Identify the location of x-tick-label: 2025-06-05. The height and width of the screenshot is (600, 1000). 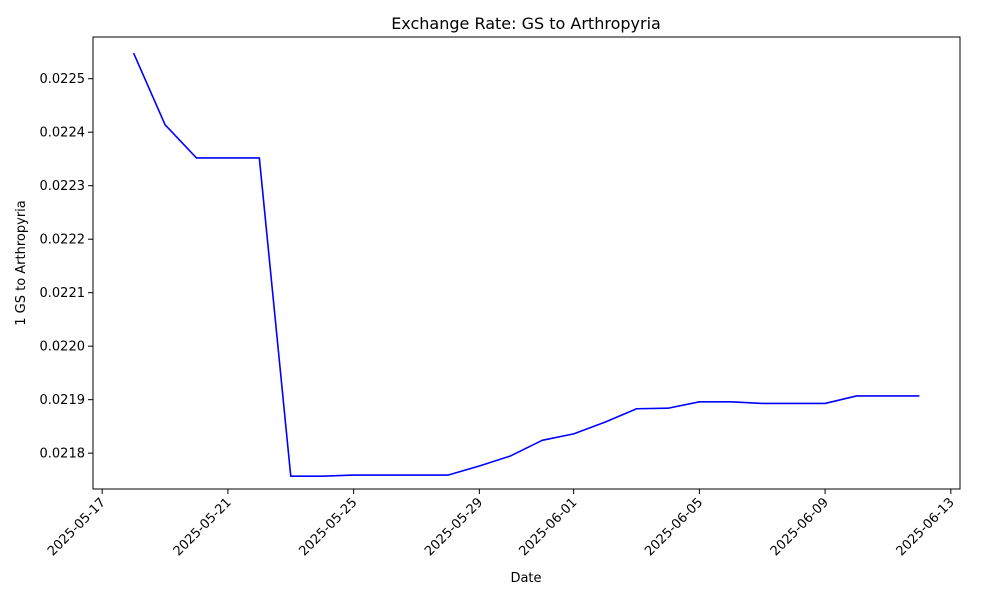
(674, 527).